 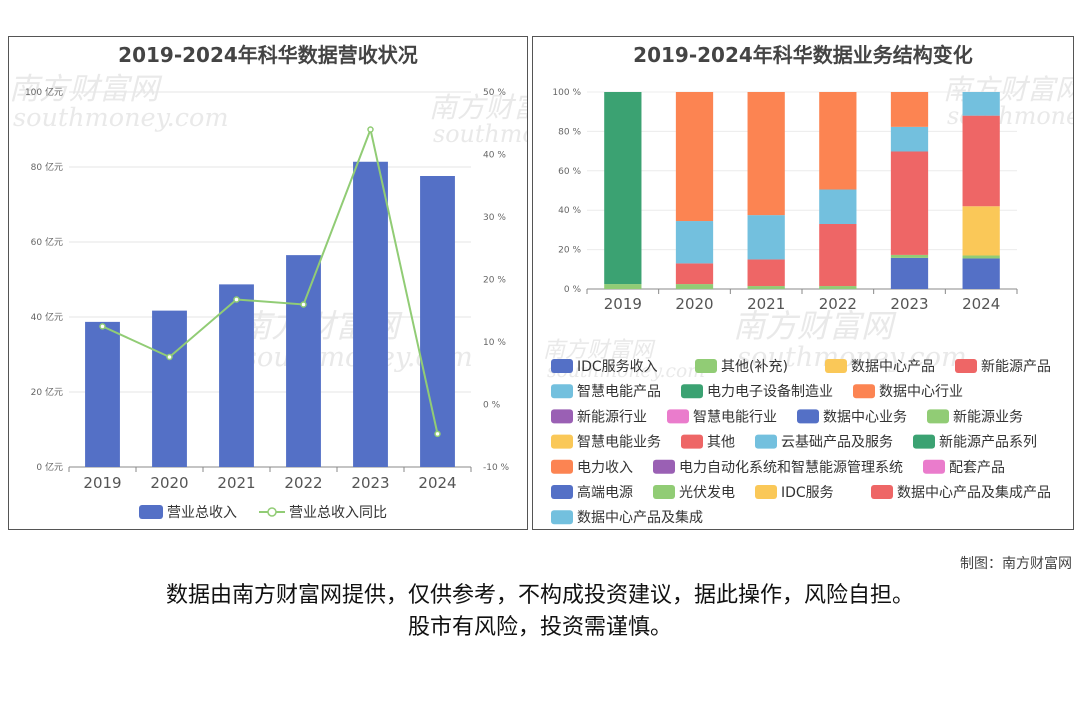 I want to click on y-tick-label: 0 %, so click(x=573, y=290).